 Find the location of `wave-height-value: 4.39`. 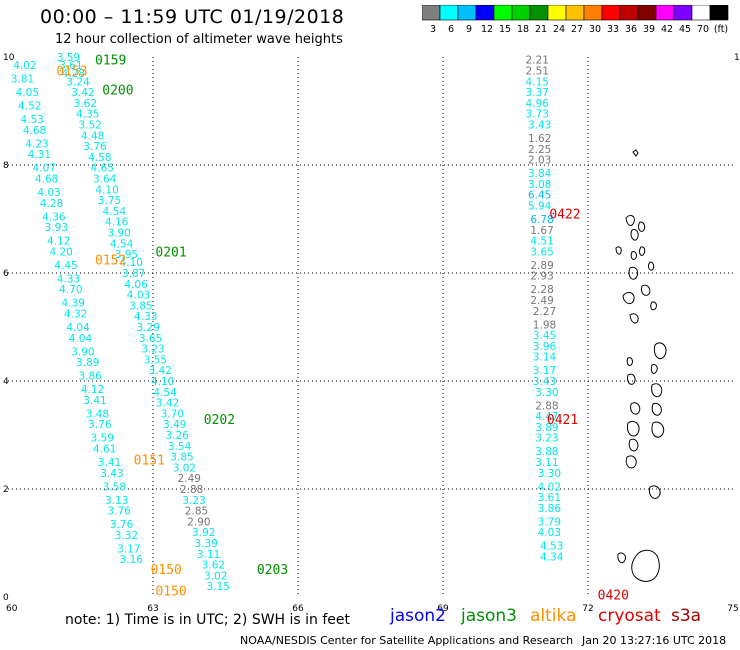

wave-height-value: 4.39 is located at coordinates (73, 304).